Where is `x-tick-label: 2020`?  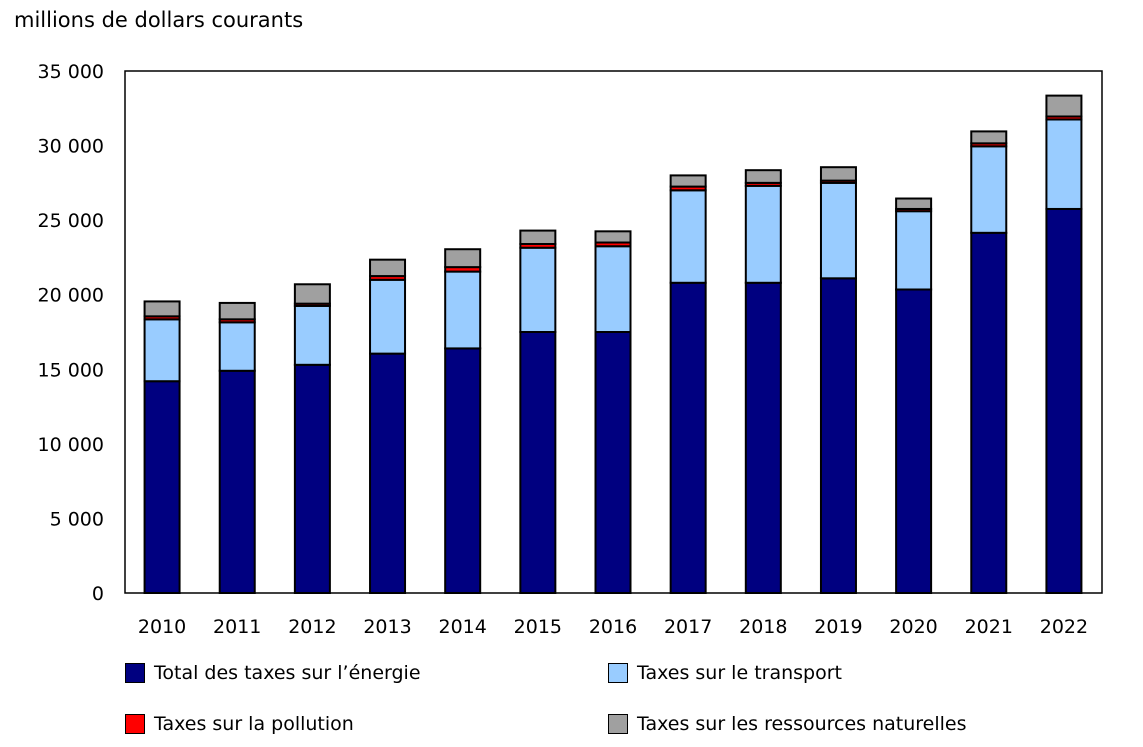 x-tick-label: 2020 is located at coordinates (913, 627).